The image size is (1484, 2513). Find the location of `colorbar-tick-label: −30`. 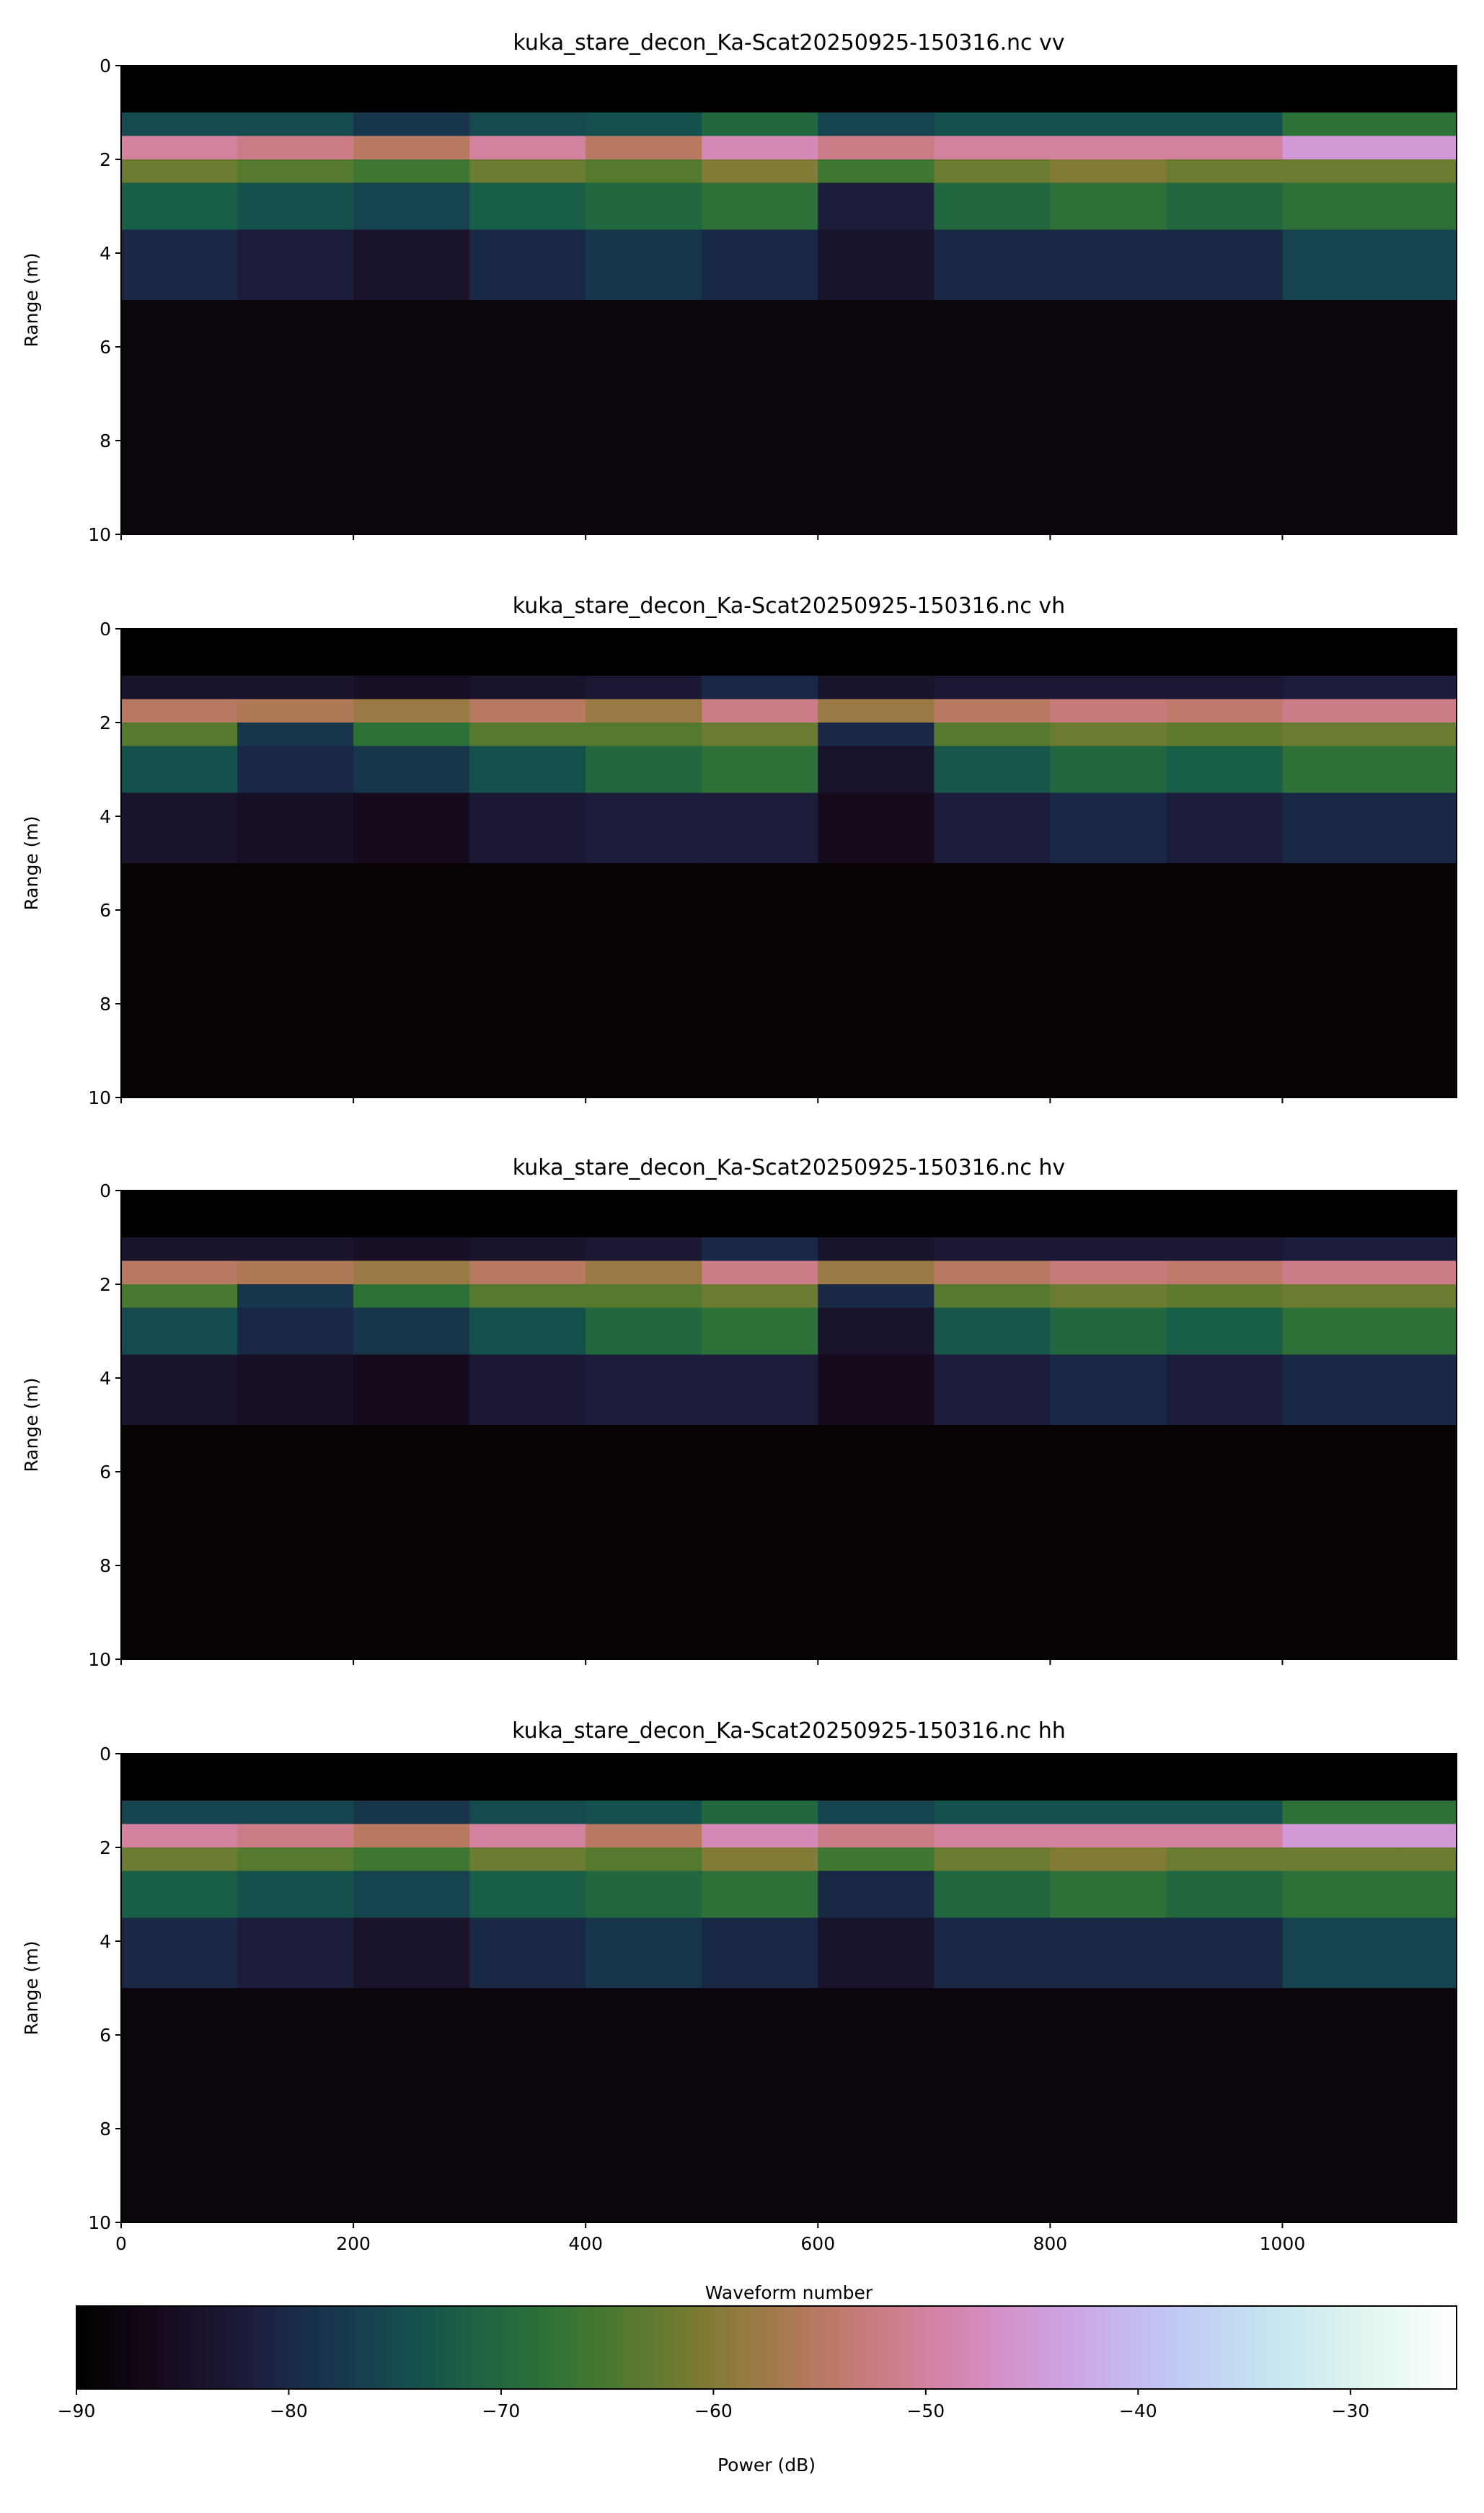

colorbar-tick-label: −30 is located at coordinates (1350, 2411).